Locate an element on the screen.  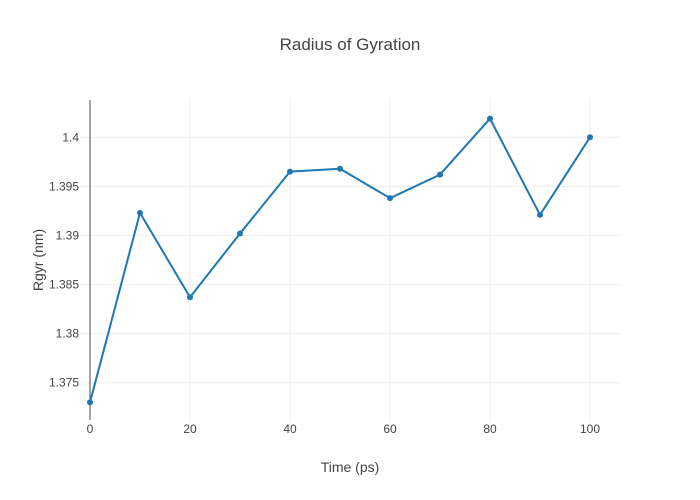
x-axis-tick-labels: 0 20 40 60 80 100 is located at coordinates (344, 429).